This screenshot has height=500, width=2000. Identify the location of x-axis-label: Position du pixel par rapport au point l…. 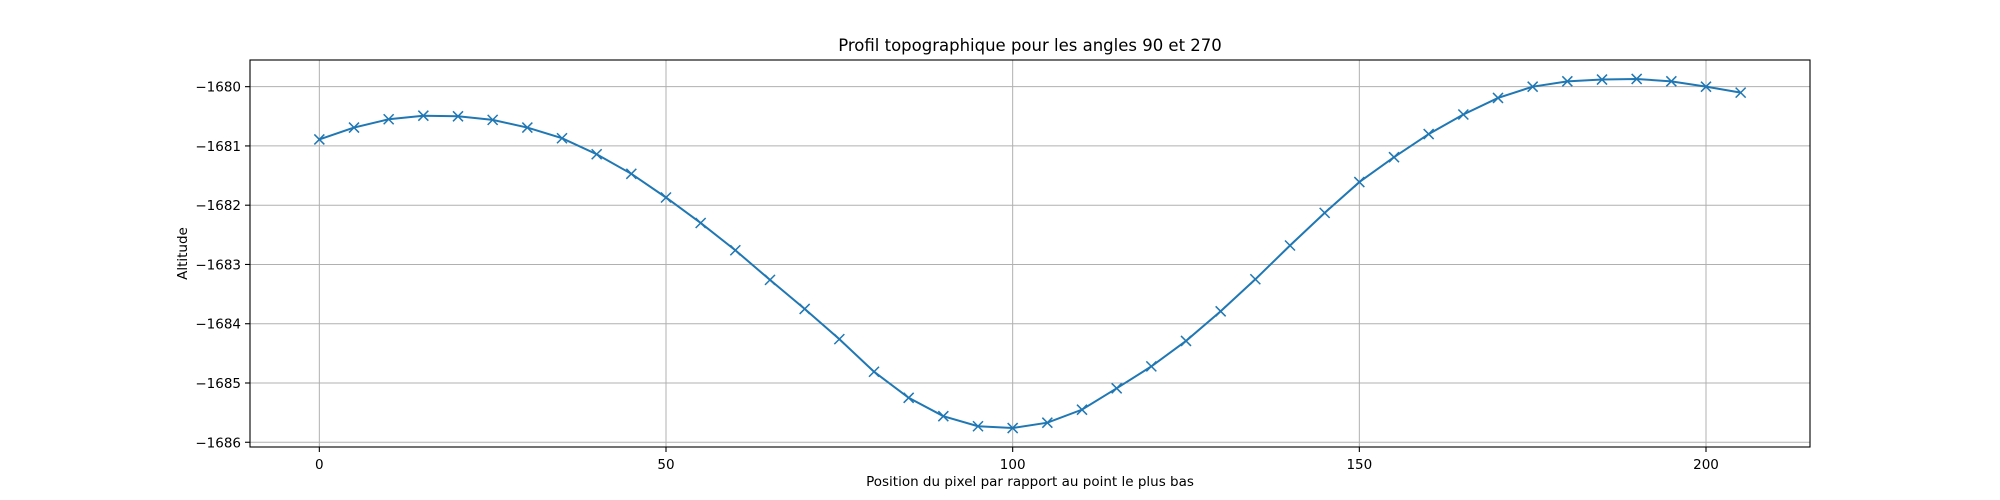
(1030, 482).